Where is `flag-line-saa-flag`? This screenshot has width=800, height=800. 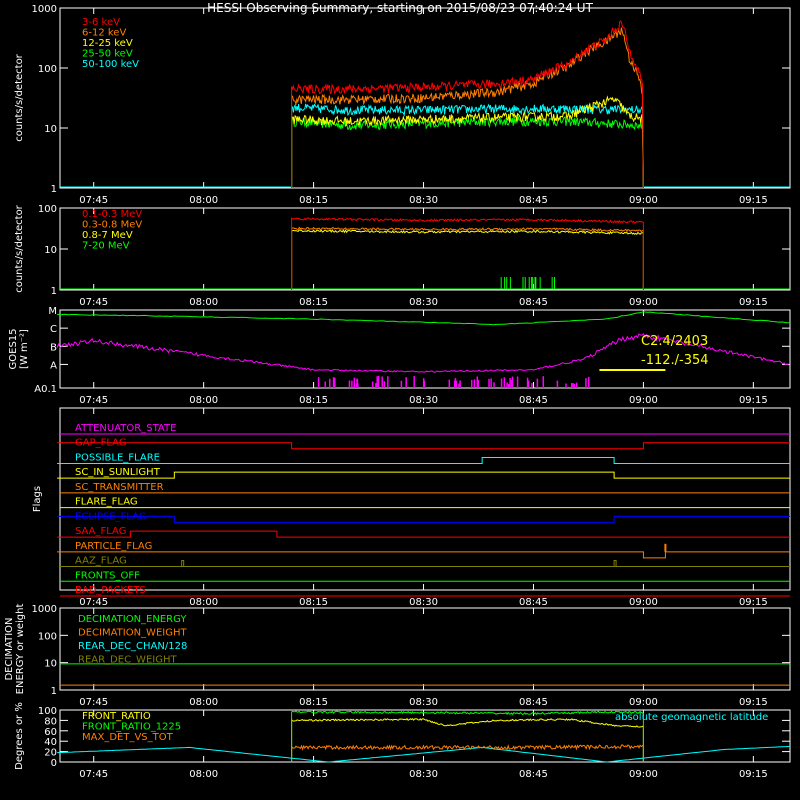 flag-line-saa-flag is located at coordinates (423, 534).